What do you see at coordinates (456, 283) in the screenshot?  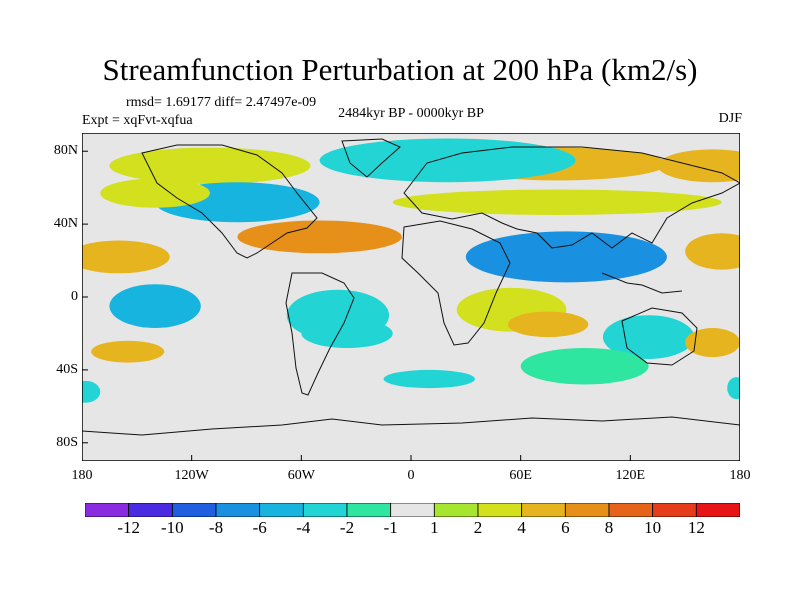 I see `coast-africa` at bounding box center [456, 283].